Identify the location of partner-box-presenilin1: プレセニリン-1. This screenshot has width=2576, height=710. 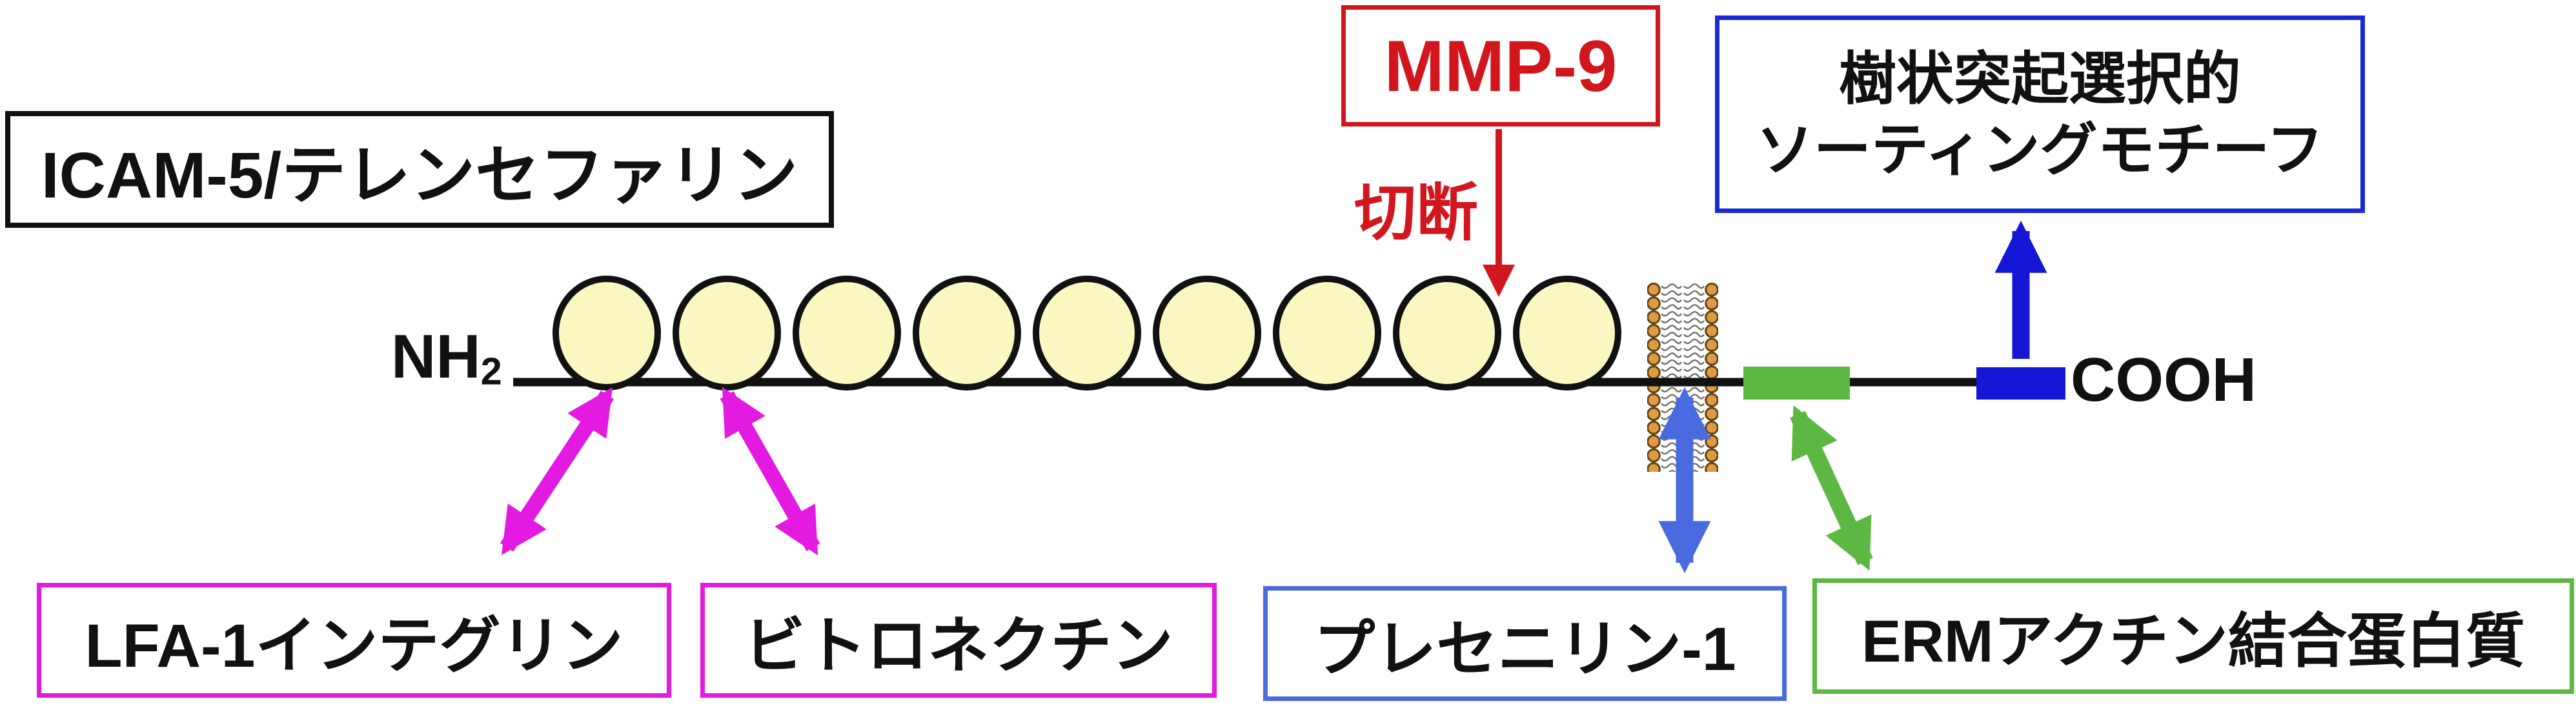
(1525, 643).